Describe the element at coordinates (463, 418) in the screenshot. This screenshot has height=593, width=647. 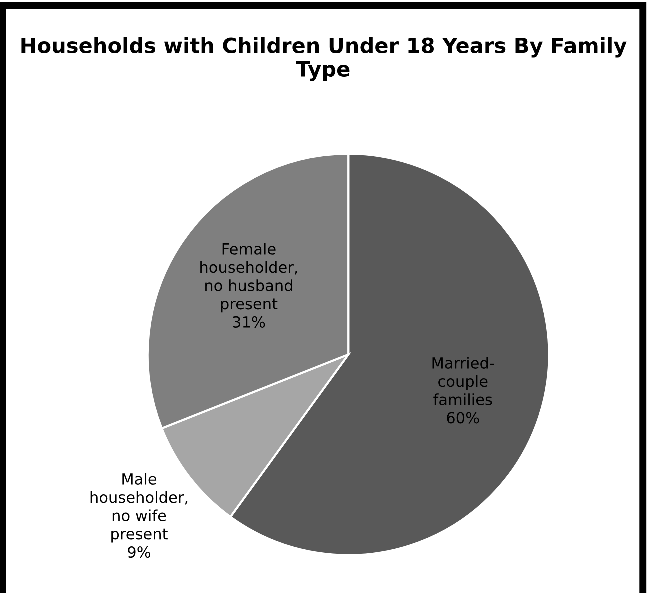
I see `data-label: 60%` at that location.